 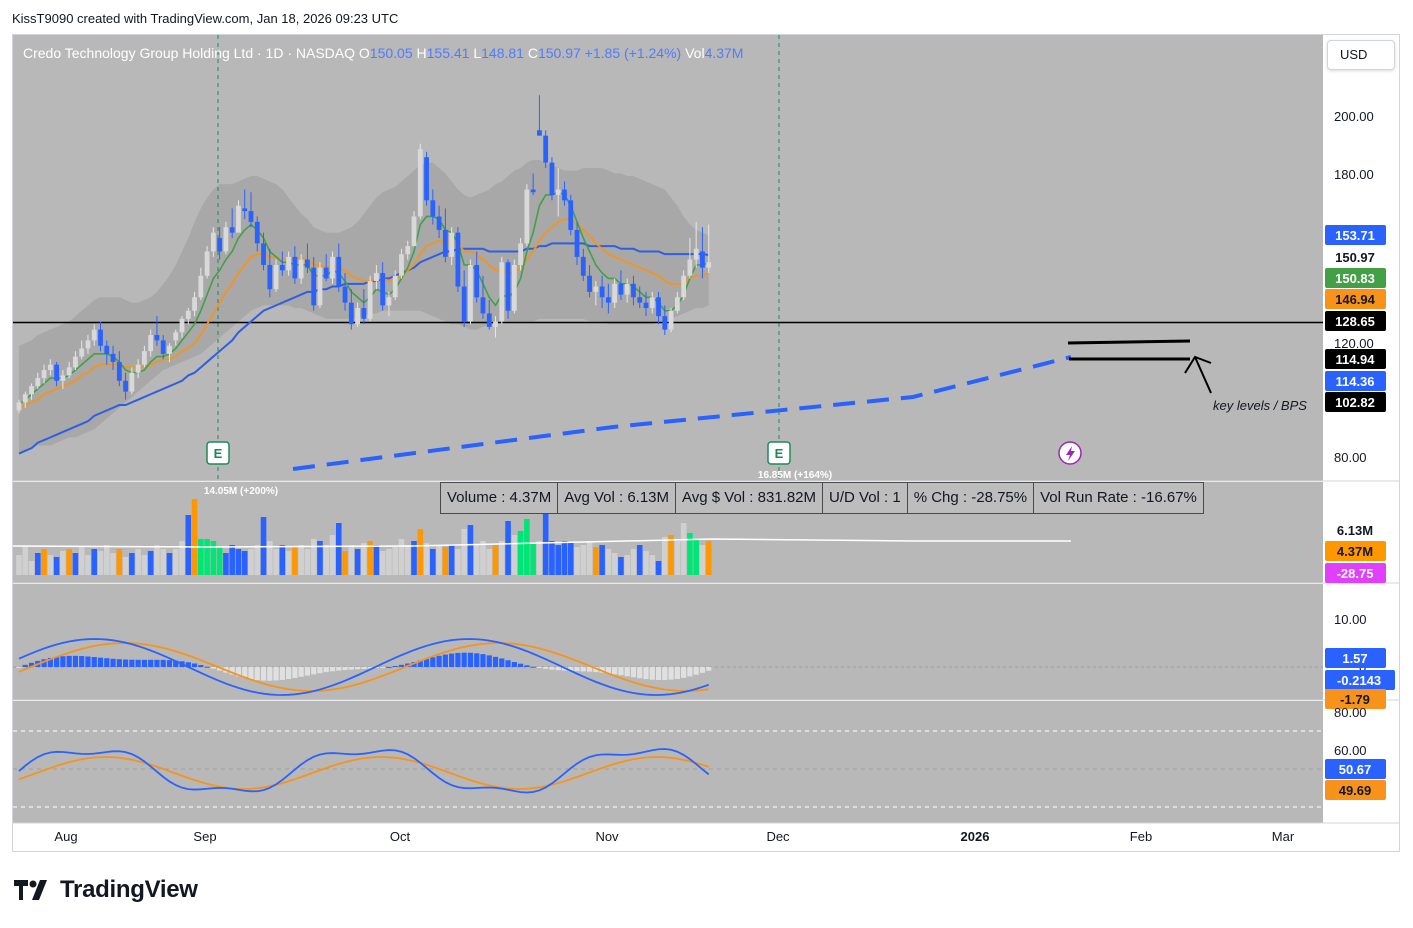 I want to click on price-tag: 102.82, so click(x=1355, y=402).